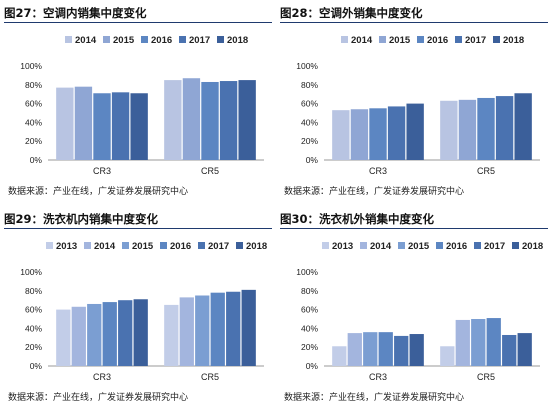 The height and width of the screenshot is (410, 550). Describe the element at coordinates (432, 246) in the screenshot. I see `legend: 2013 2014 2015 2016 2017 2018` at that location.